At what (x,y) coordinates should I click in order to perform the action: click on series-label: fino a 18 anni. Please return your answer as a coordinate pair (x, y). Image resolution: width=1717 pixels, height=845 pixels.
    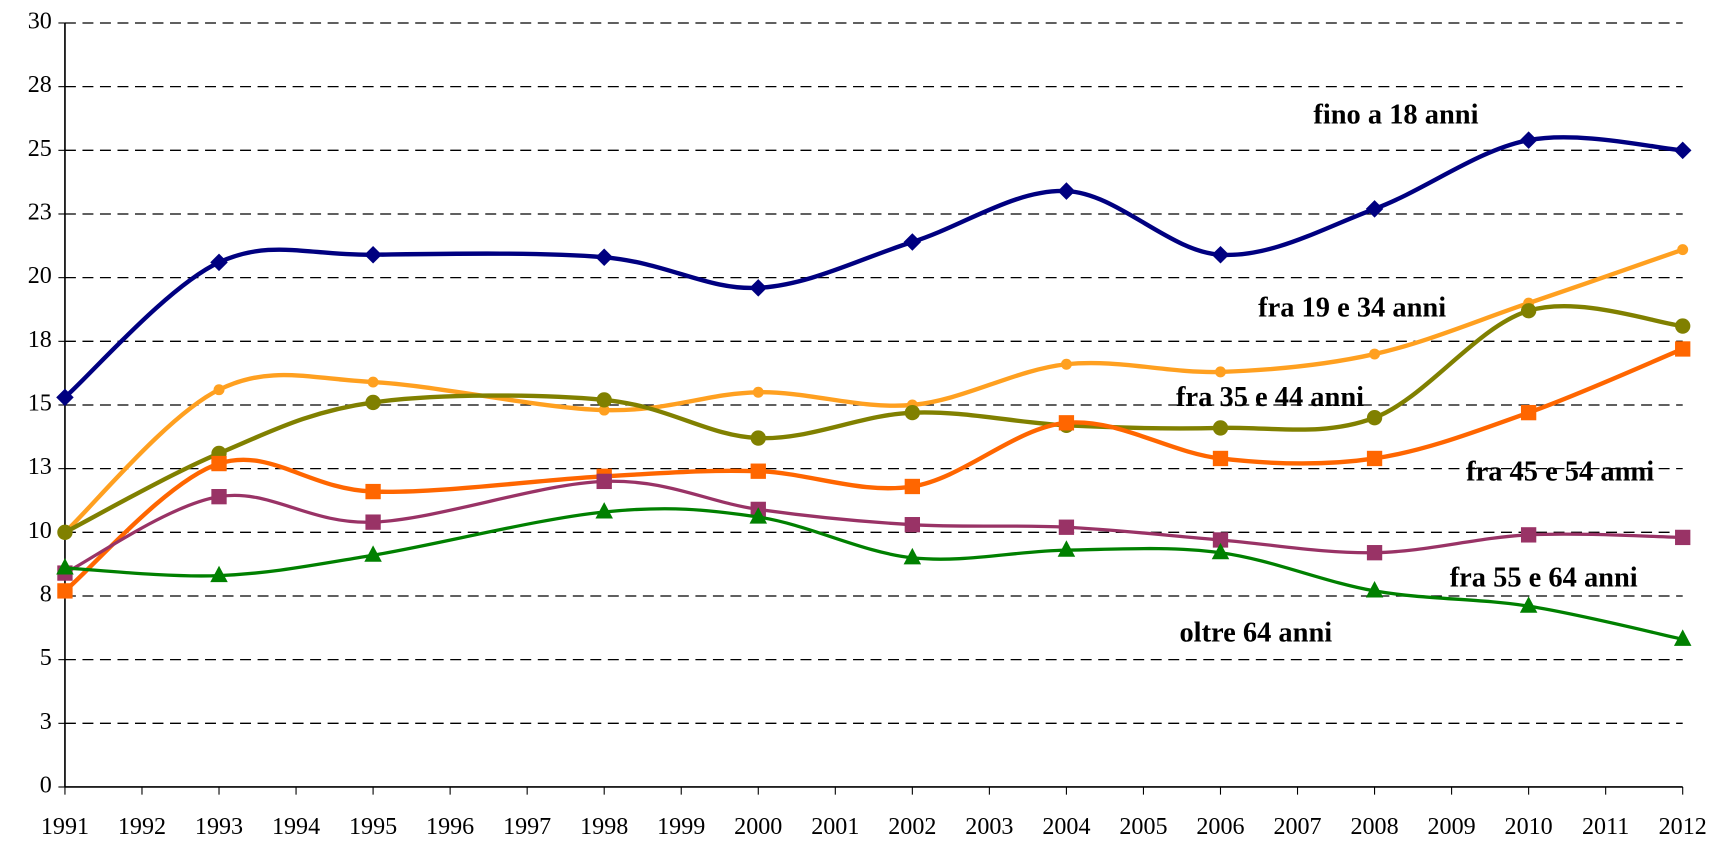
    Looking at the image, I should click on (1395, 115).